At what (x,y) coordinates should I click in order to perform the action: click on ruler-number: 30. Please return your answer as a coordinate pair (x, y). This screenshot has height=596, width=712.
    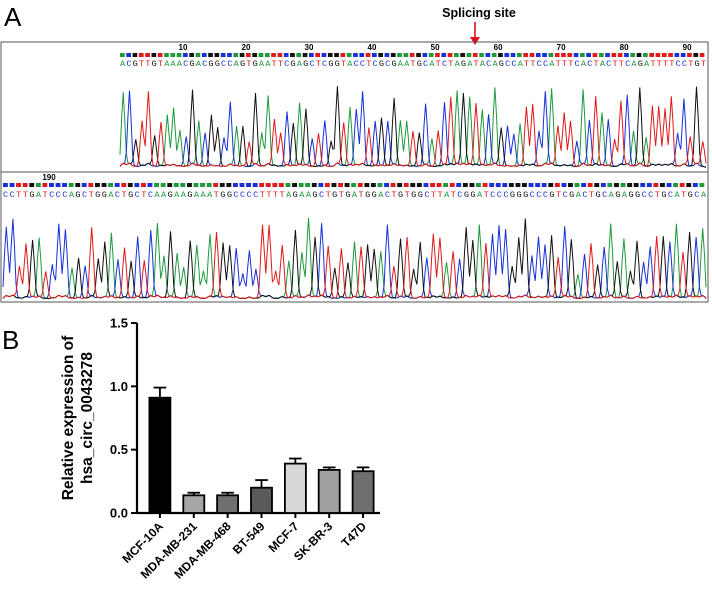
    Looking at the image, I should click on (309, 47).